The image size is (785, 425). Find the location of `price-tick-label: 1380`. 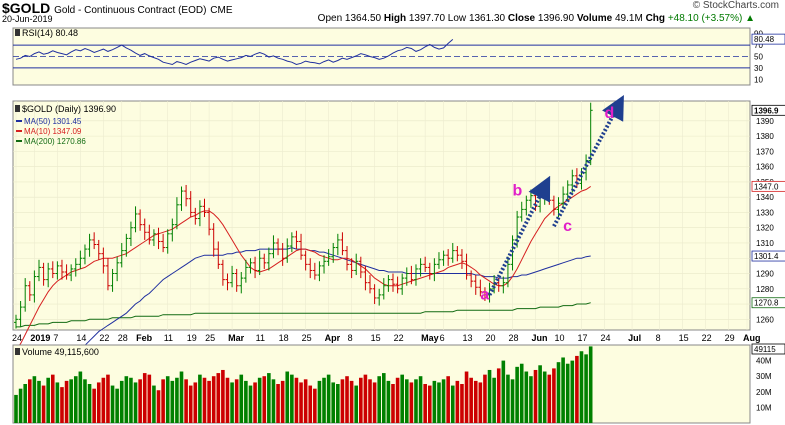

price-tick-label: 1380 is located at coordinates (765, 136).